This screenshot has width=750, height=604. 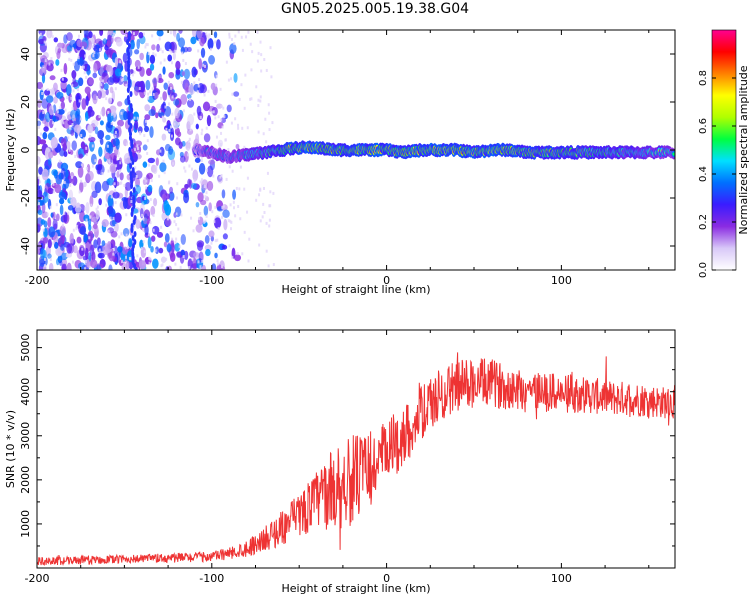 I want to click on spectrogram-xtick-label: 100, so click(x=561, y=280).